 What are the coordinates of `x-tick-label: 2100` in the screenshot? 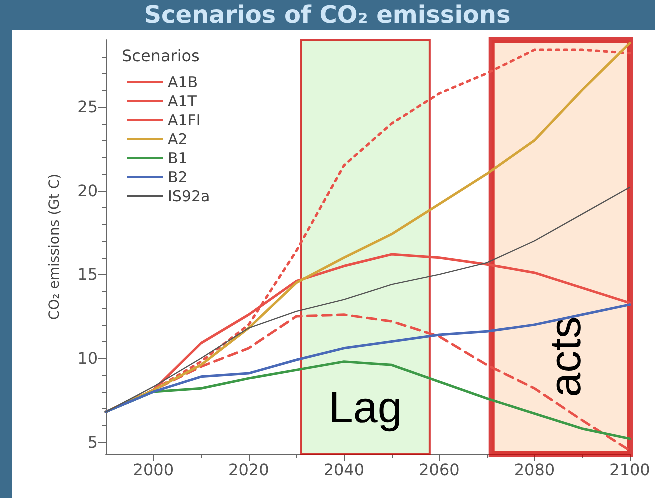 It's located at (630, 470).